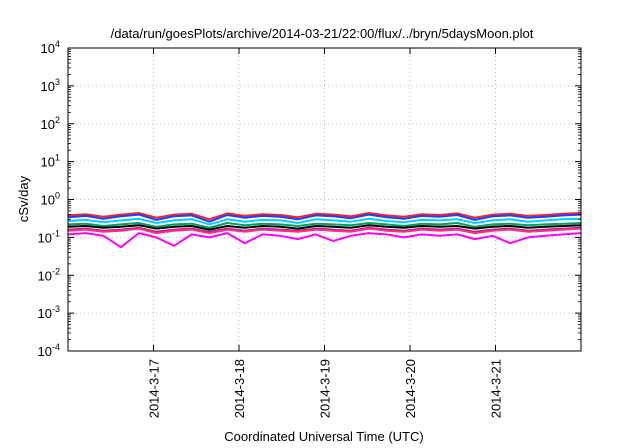 This screenshot has height=448, width=640. Describe the element at coordinates (49, 350) in the screenshot. I see `y-tick-label: 10⁻⁴` at that location.